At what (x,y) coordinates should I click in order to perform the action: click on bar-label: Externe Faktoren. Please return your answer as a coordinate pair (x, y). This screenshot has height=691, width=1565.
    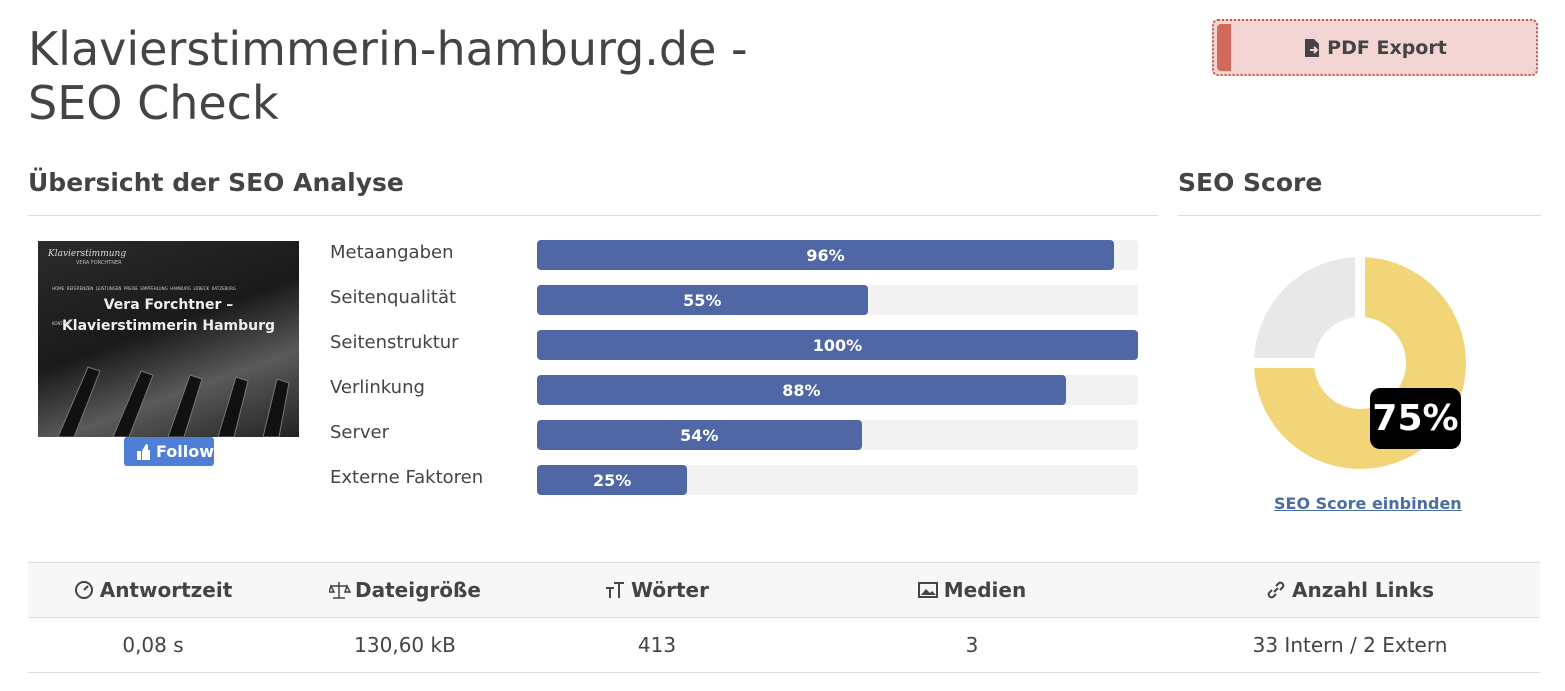
    Looking at the image, I should click on (407, 477).